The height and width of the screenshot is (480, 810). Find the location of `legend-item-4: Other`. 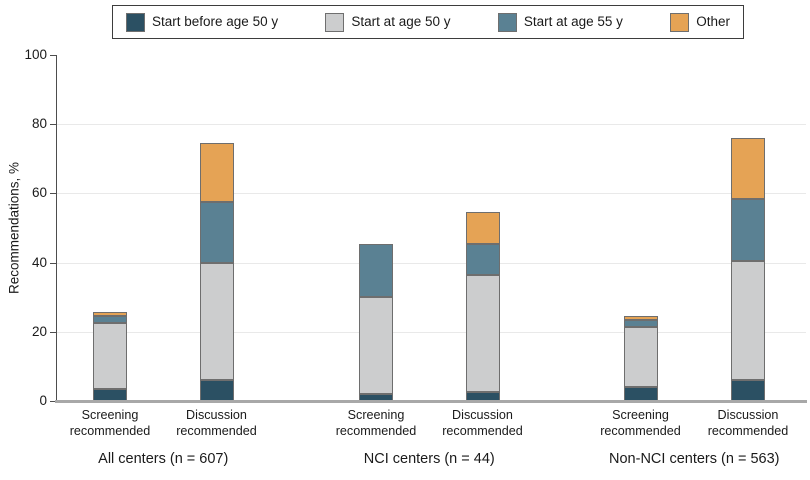

legend-item-4: Other is located at coordinates (700, 22).